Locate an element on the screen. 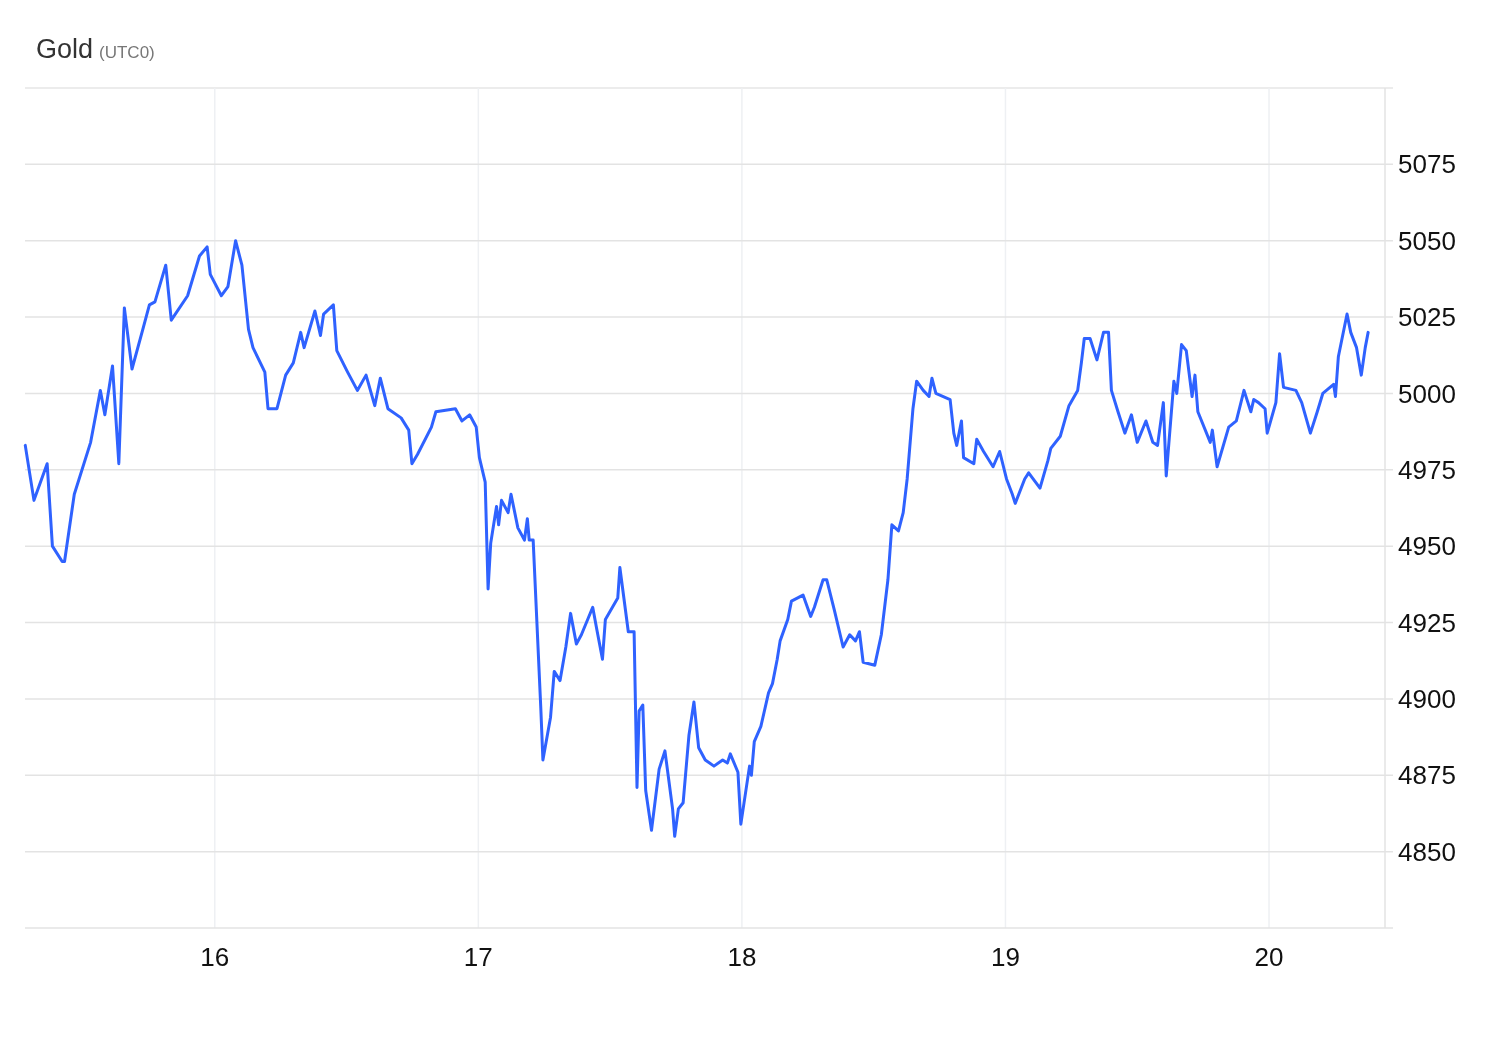 The width and height of the screenshot is (1500, 1040). y-tick-label: 5075 is located at coordinates (1427, 164).